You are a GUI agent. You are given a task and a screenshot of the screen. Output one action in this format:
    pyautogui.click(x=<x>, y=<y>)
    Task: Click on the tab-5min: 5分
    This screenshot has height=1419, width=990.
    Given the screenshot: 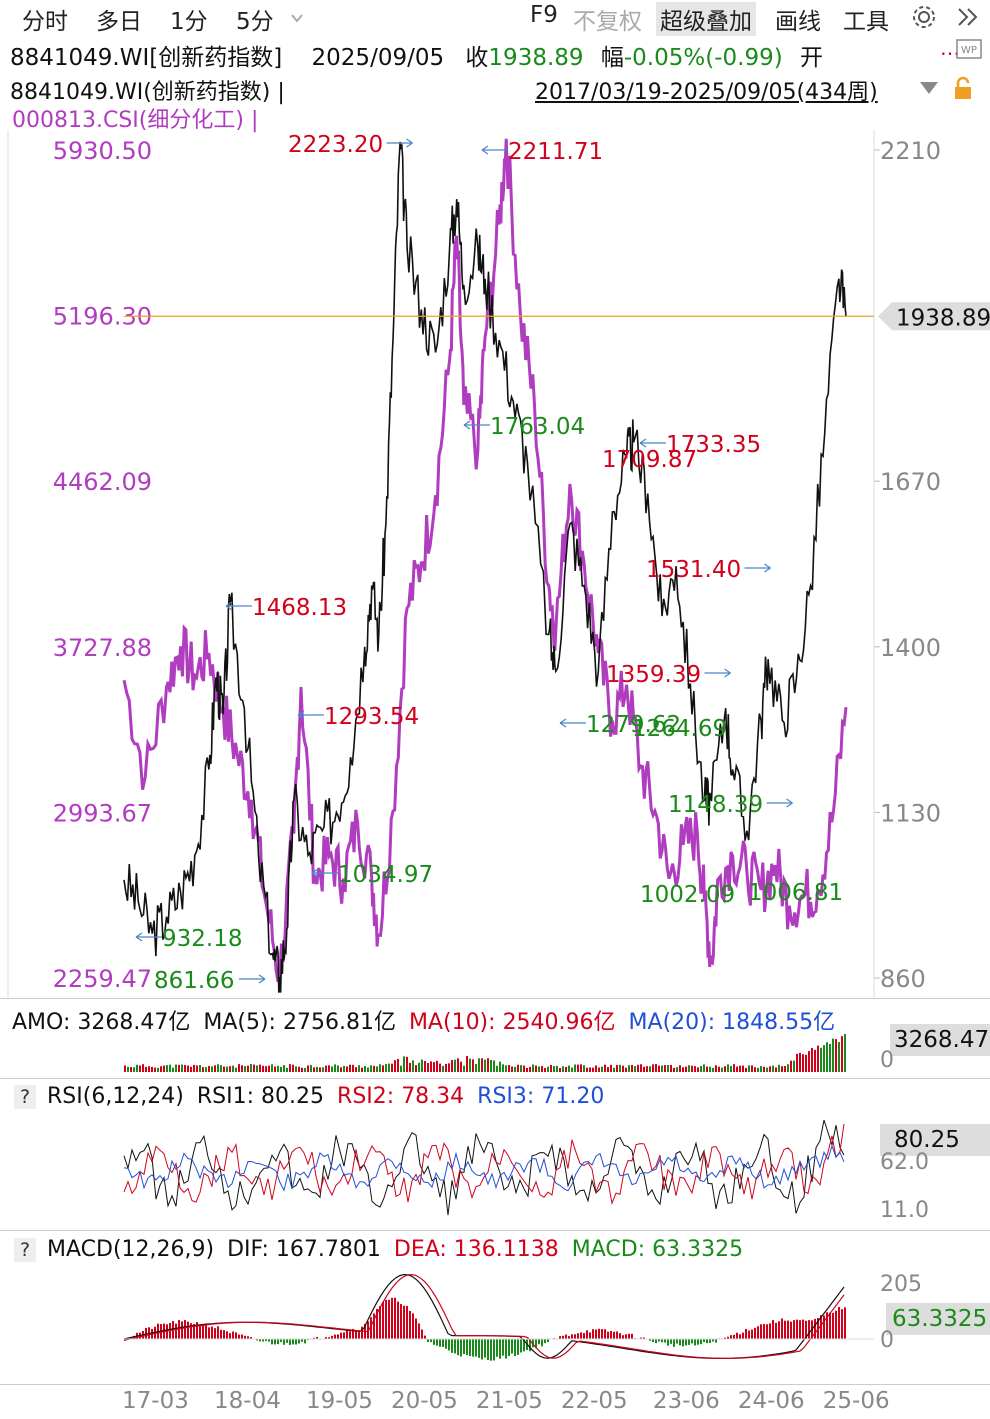 What is the action you would take?
    pyautogui.click(x=255, y=22)
    